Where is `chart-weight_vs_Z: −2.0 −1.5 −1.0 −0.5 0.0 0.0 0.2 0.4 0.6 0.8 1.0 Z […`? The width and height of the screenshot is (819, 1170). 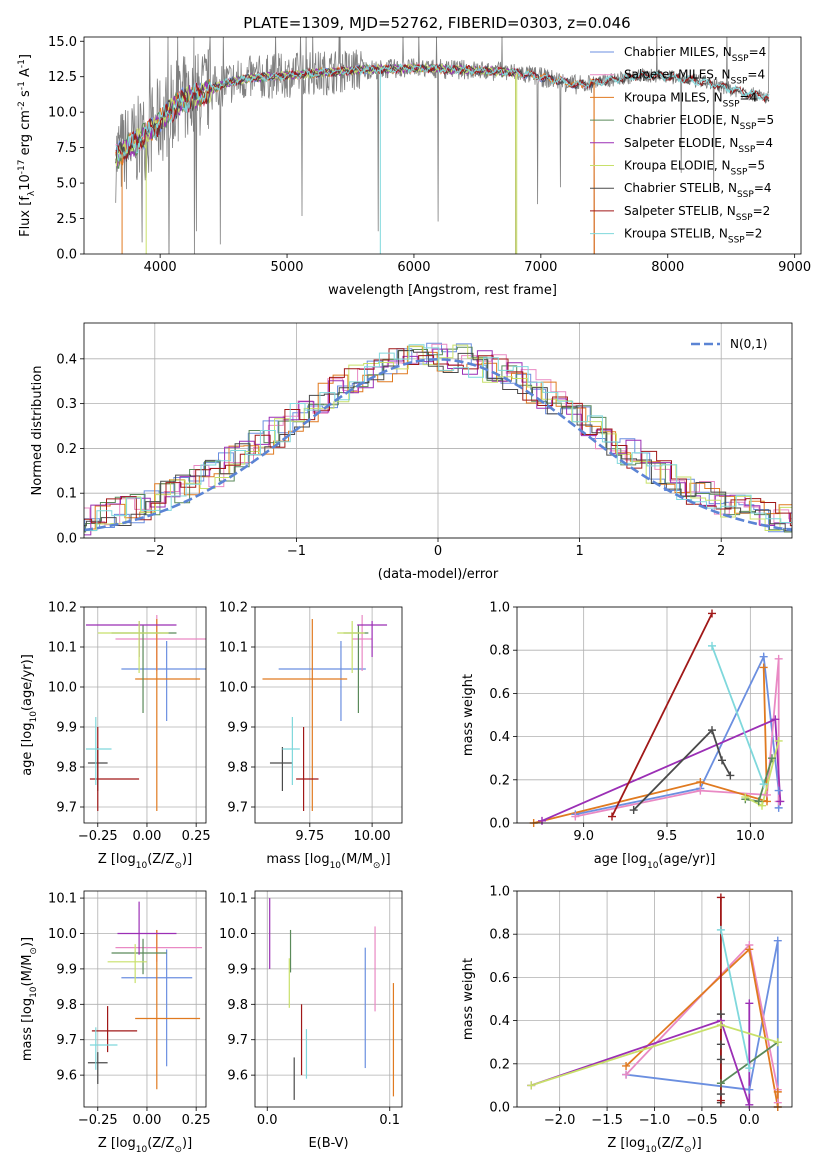 chart-weight_vs_Z: −2.0 −1.5 −1.0 −0.5 0.0 0.0 0.2 0.4 0.6 0.8 1.0 Z [… is located at coordinates (627, 1020).